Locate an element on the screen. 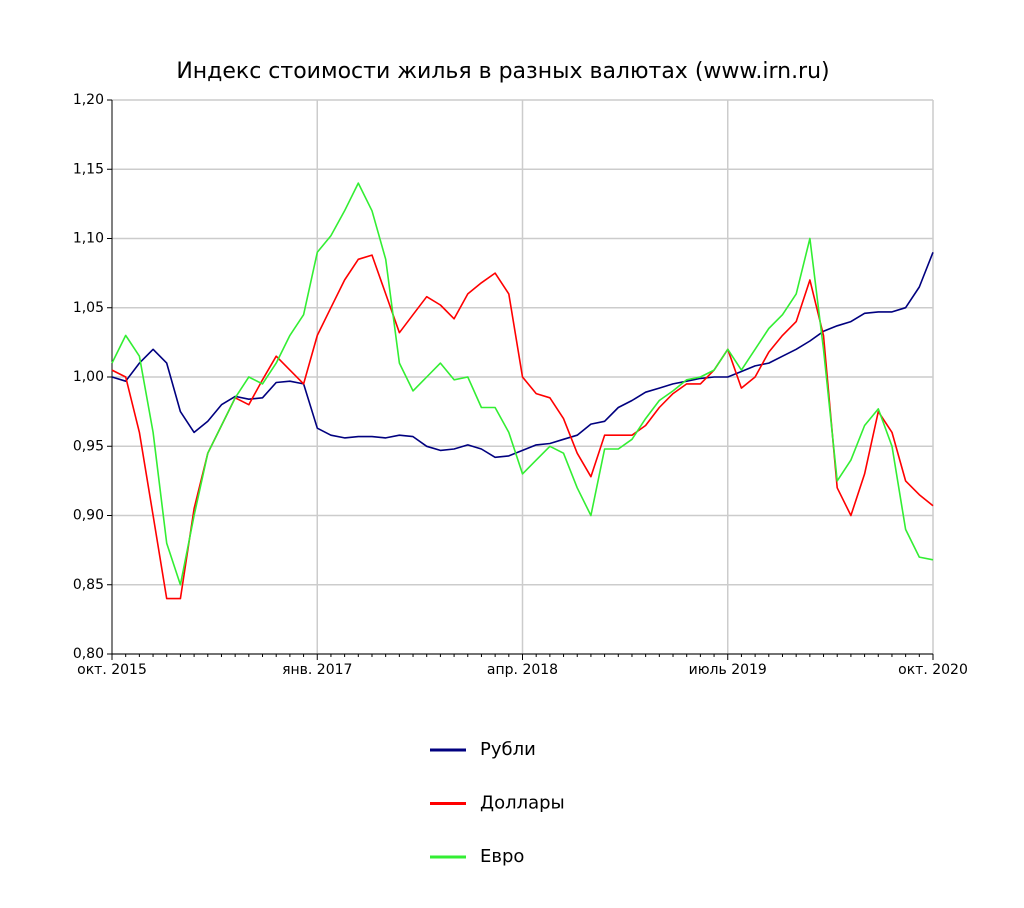 This screenshot has width=1024, height=908. y-tick-label: 1,00 is located at coordinates (88, 377).